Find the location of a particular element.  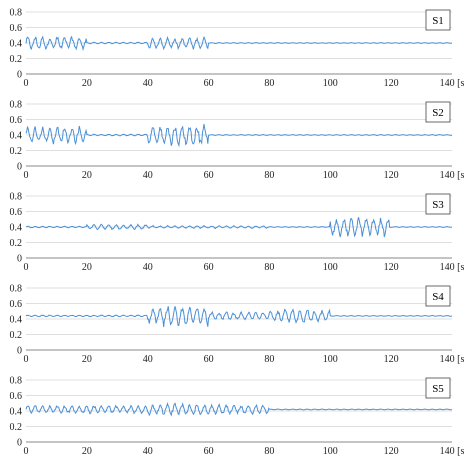

series-line-s4 is located at coordinates (239, 316).